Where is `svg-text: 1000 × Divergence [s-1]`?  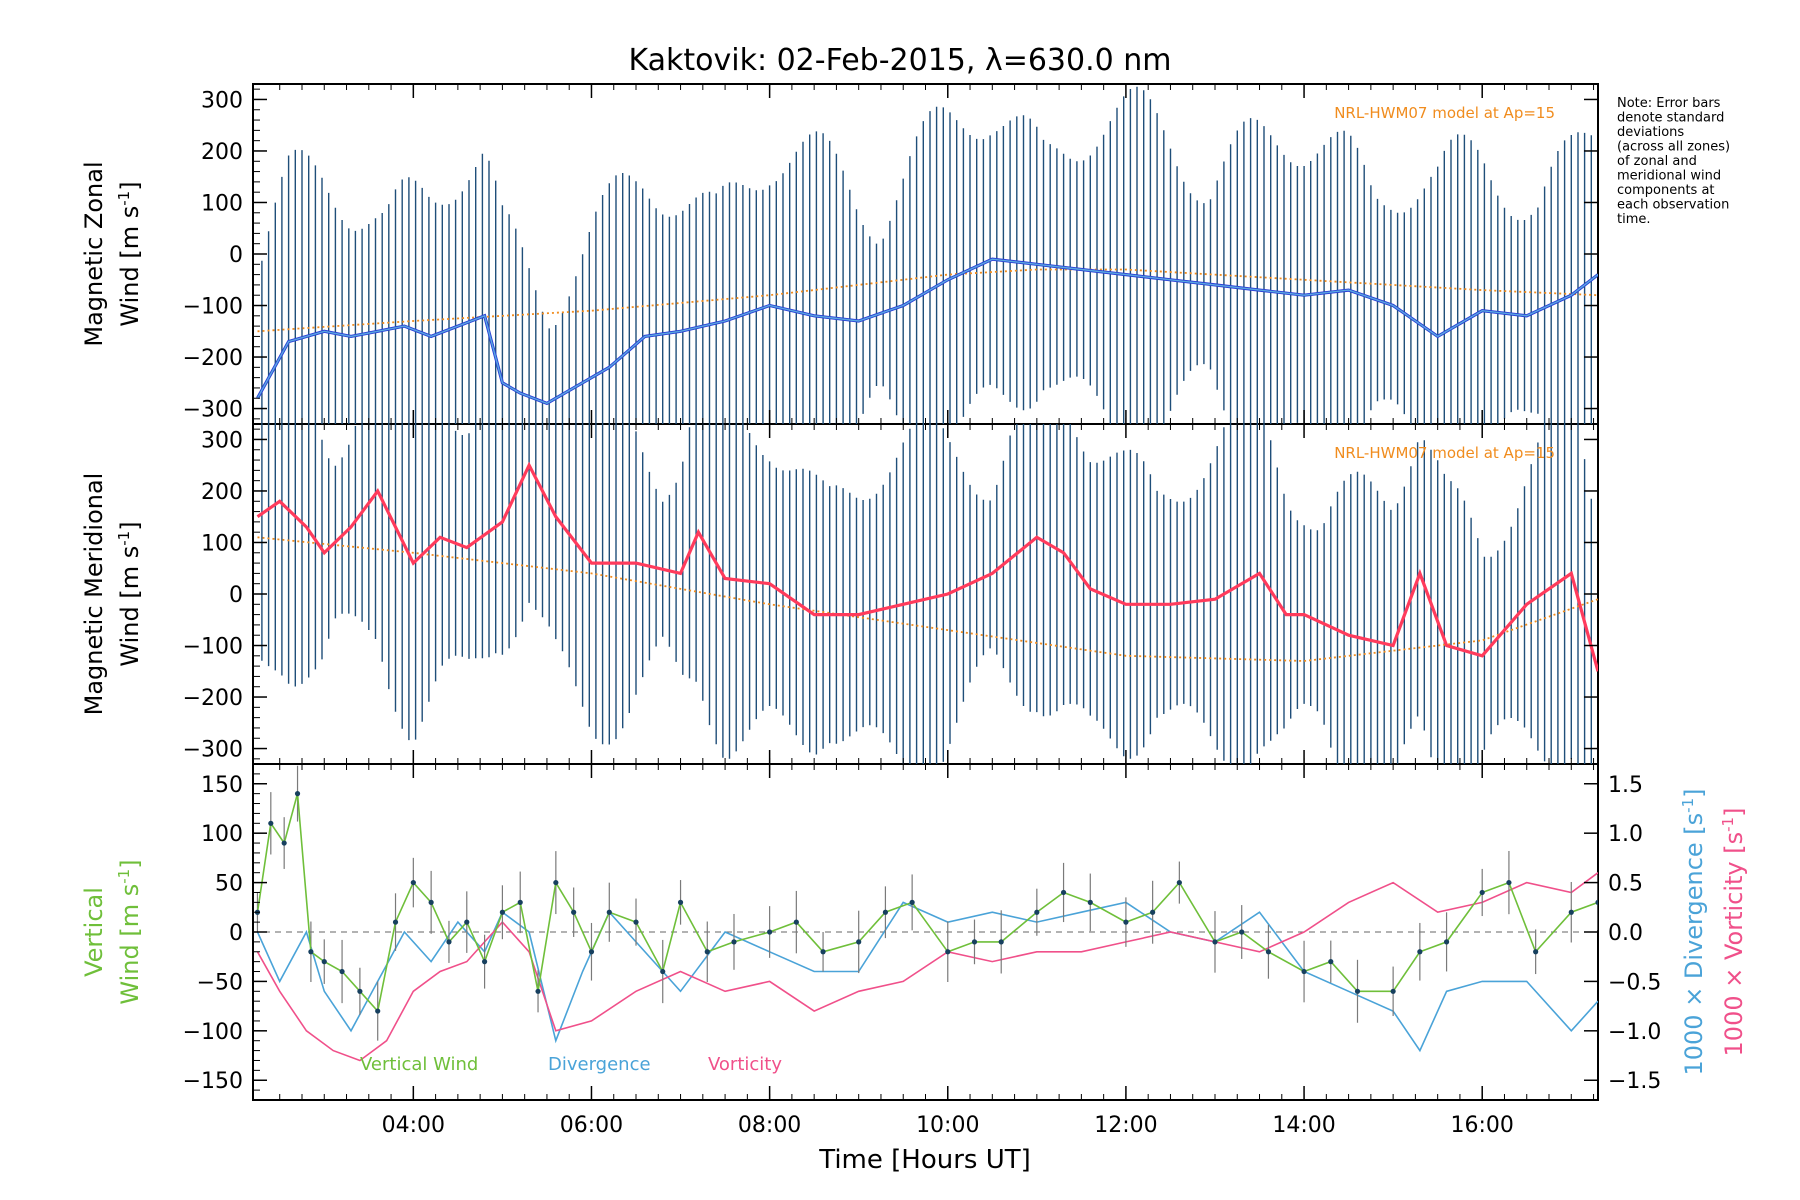 svg-text: 1000 × Divergence [s-1] is located at coordinates (1693, 931).